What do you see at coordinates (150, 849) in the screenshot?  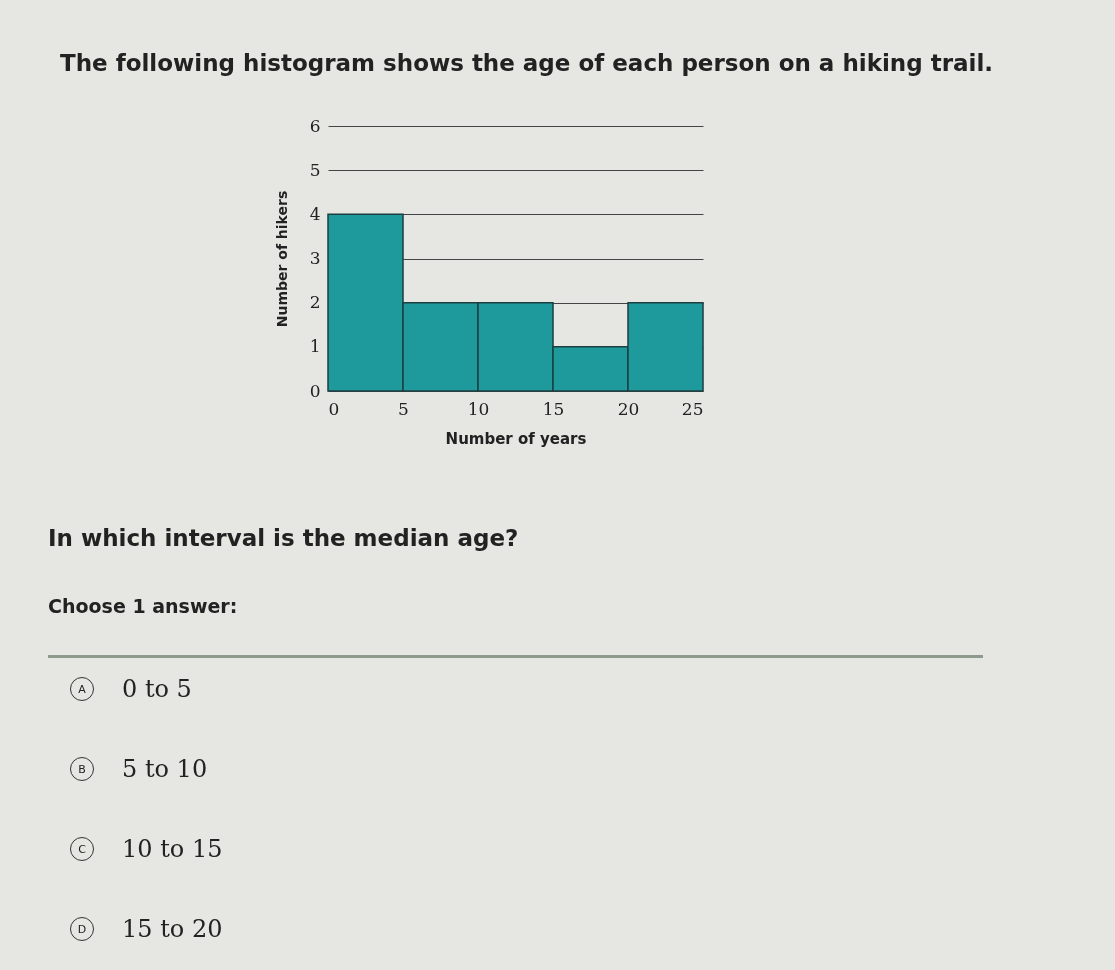 I see `text: C 10 to 15` at bounding box center [150, 849].